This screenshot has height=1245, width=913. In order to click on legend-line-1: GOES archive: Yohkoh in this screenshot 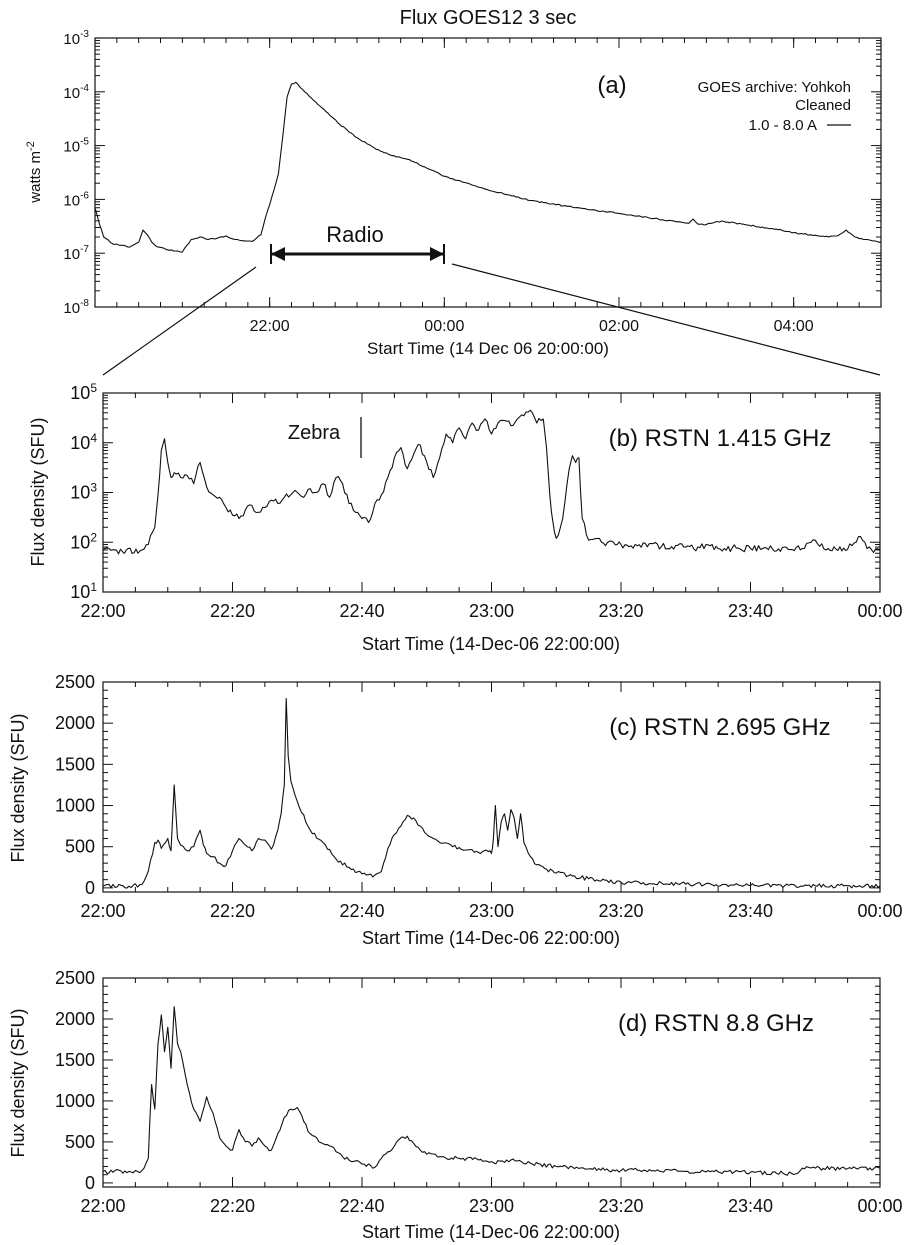, I will do `click(774, 87)`.